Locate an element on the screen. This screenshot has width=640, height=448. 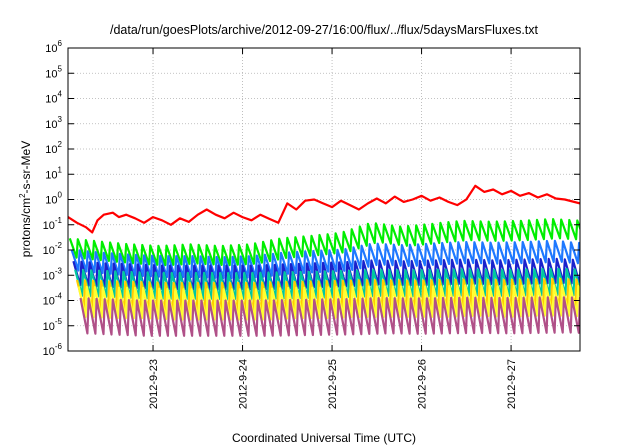
y-tick-label: 10⁻⁶ is located at coordinates (53, 350).